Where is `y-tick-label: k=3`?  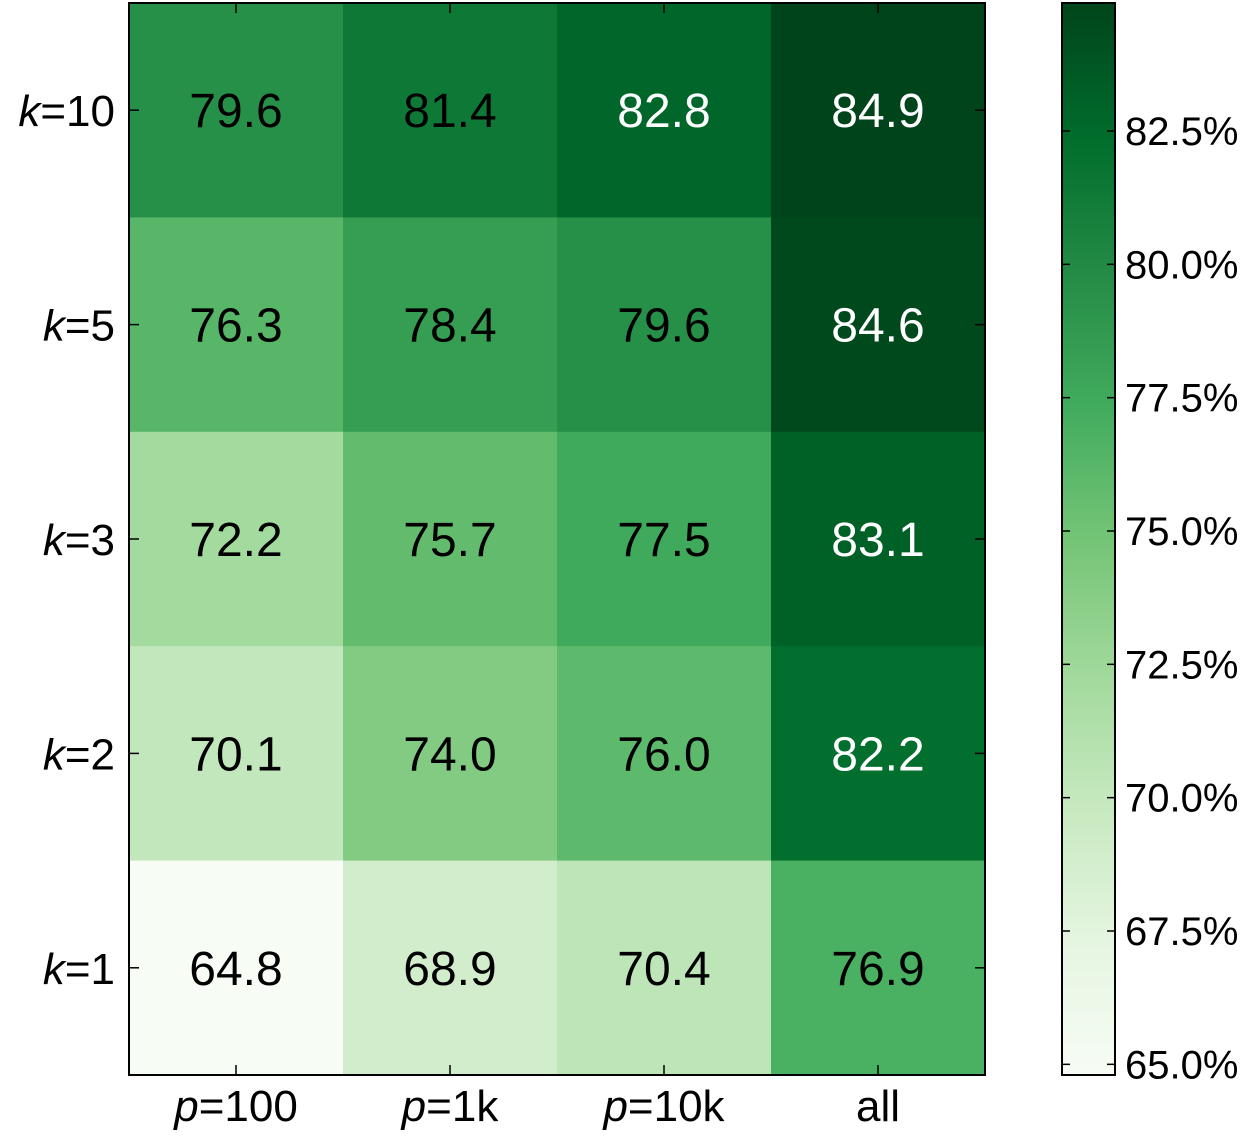
y-tick-label: k=3 is located at coordinates (79, 540).